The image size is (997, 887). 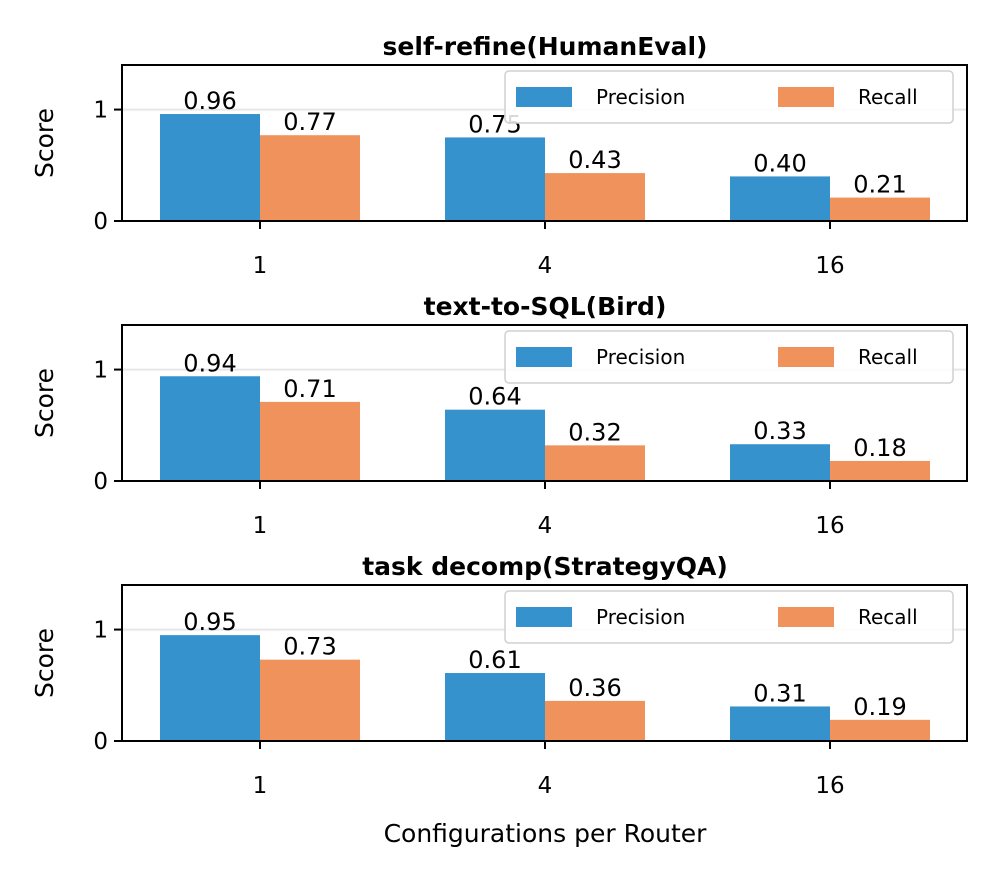 What do you see at coordinates (545, 306) in the screenshot?
I see `subplot-title: text-to-SQL(Bird)` at bounding box center [545, 306].